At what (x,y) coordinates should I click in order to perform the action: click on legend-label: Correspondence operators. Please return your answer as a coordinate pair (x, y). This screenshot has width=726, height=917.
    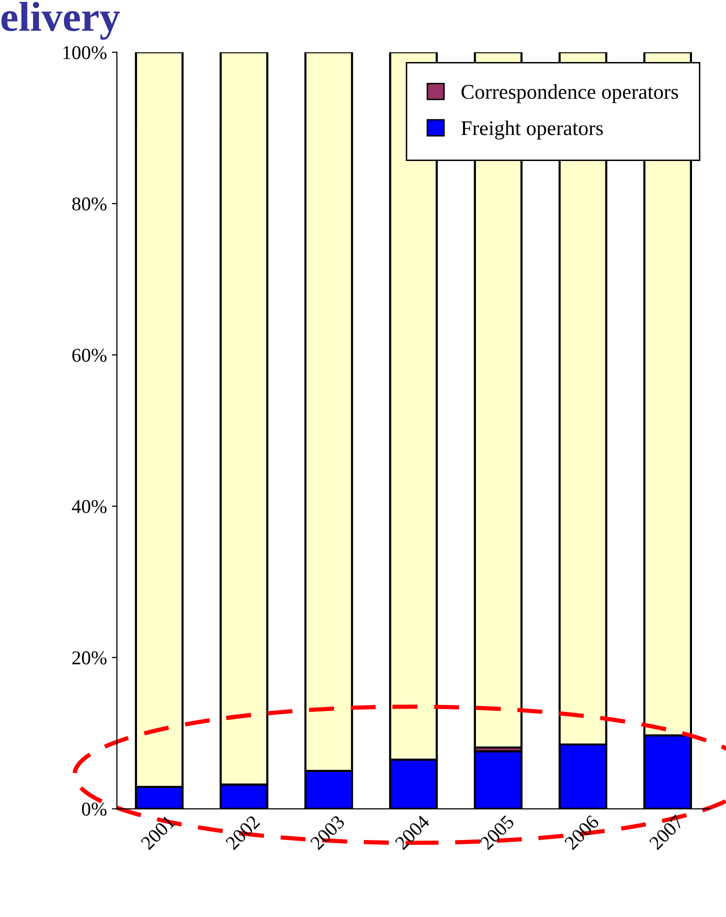
    Looking at the image, I should click on (570, 94).